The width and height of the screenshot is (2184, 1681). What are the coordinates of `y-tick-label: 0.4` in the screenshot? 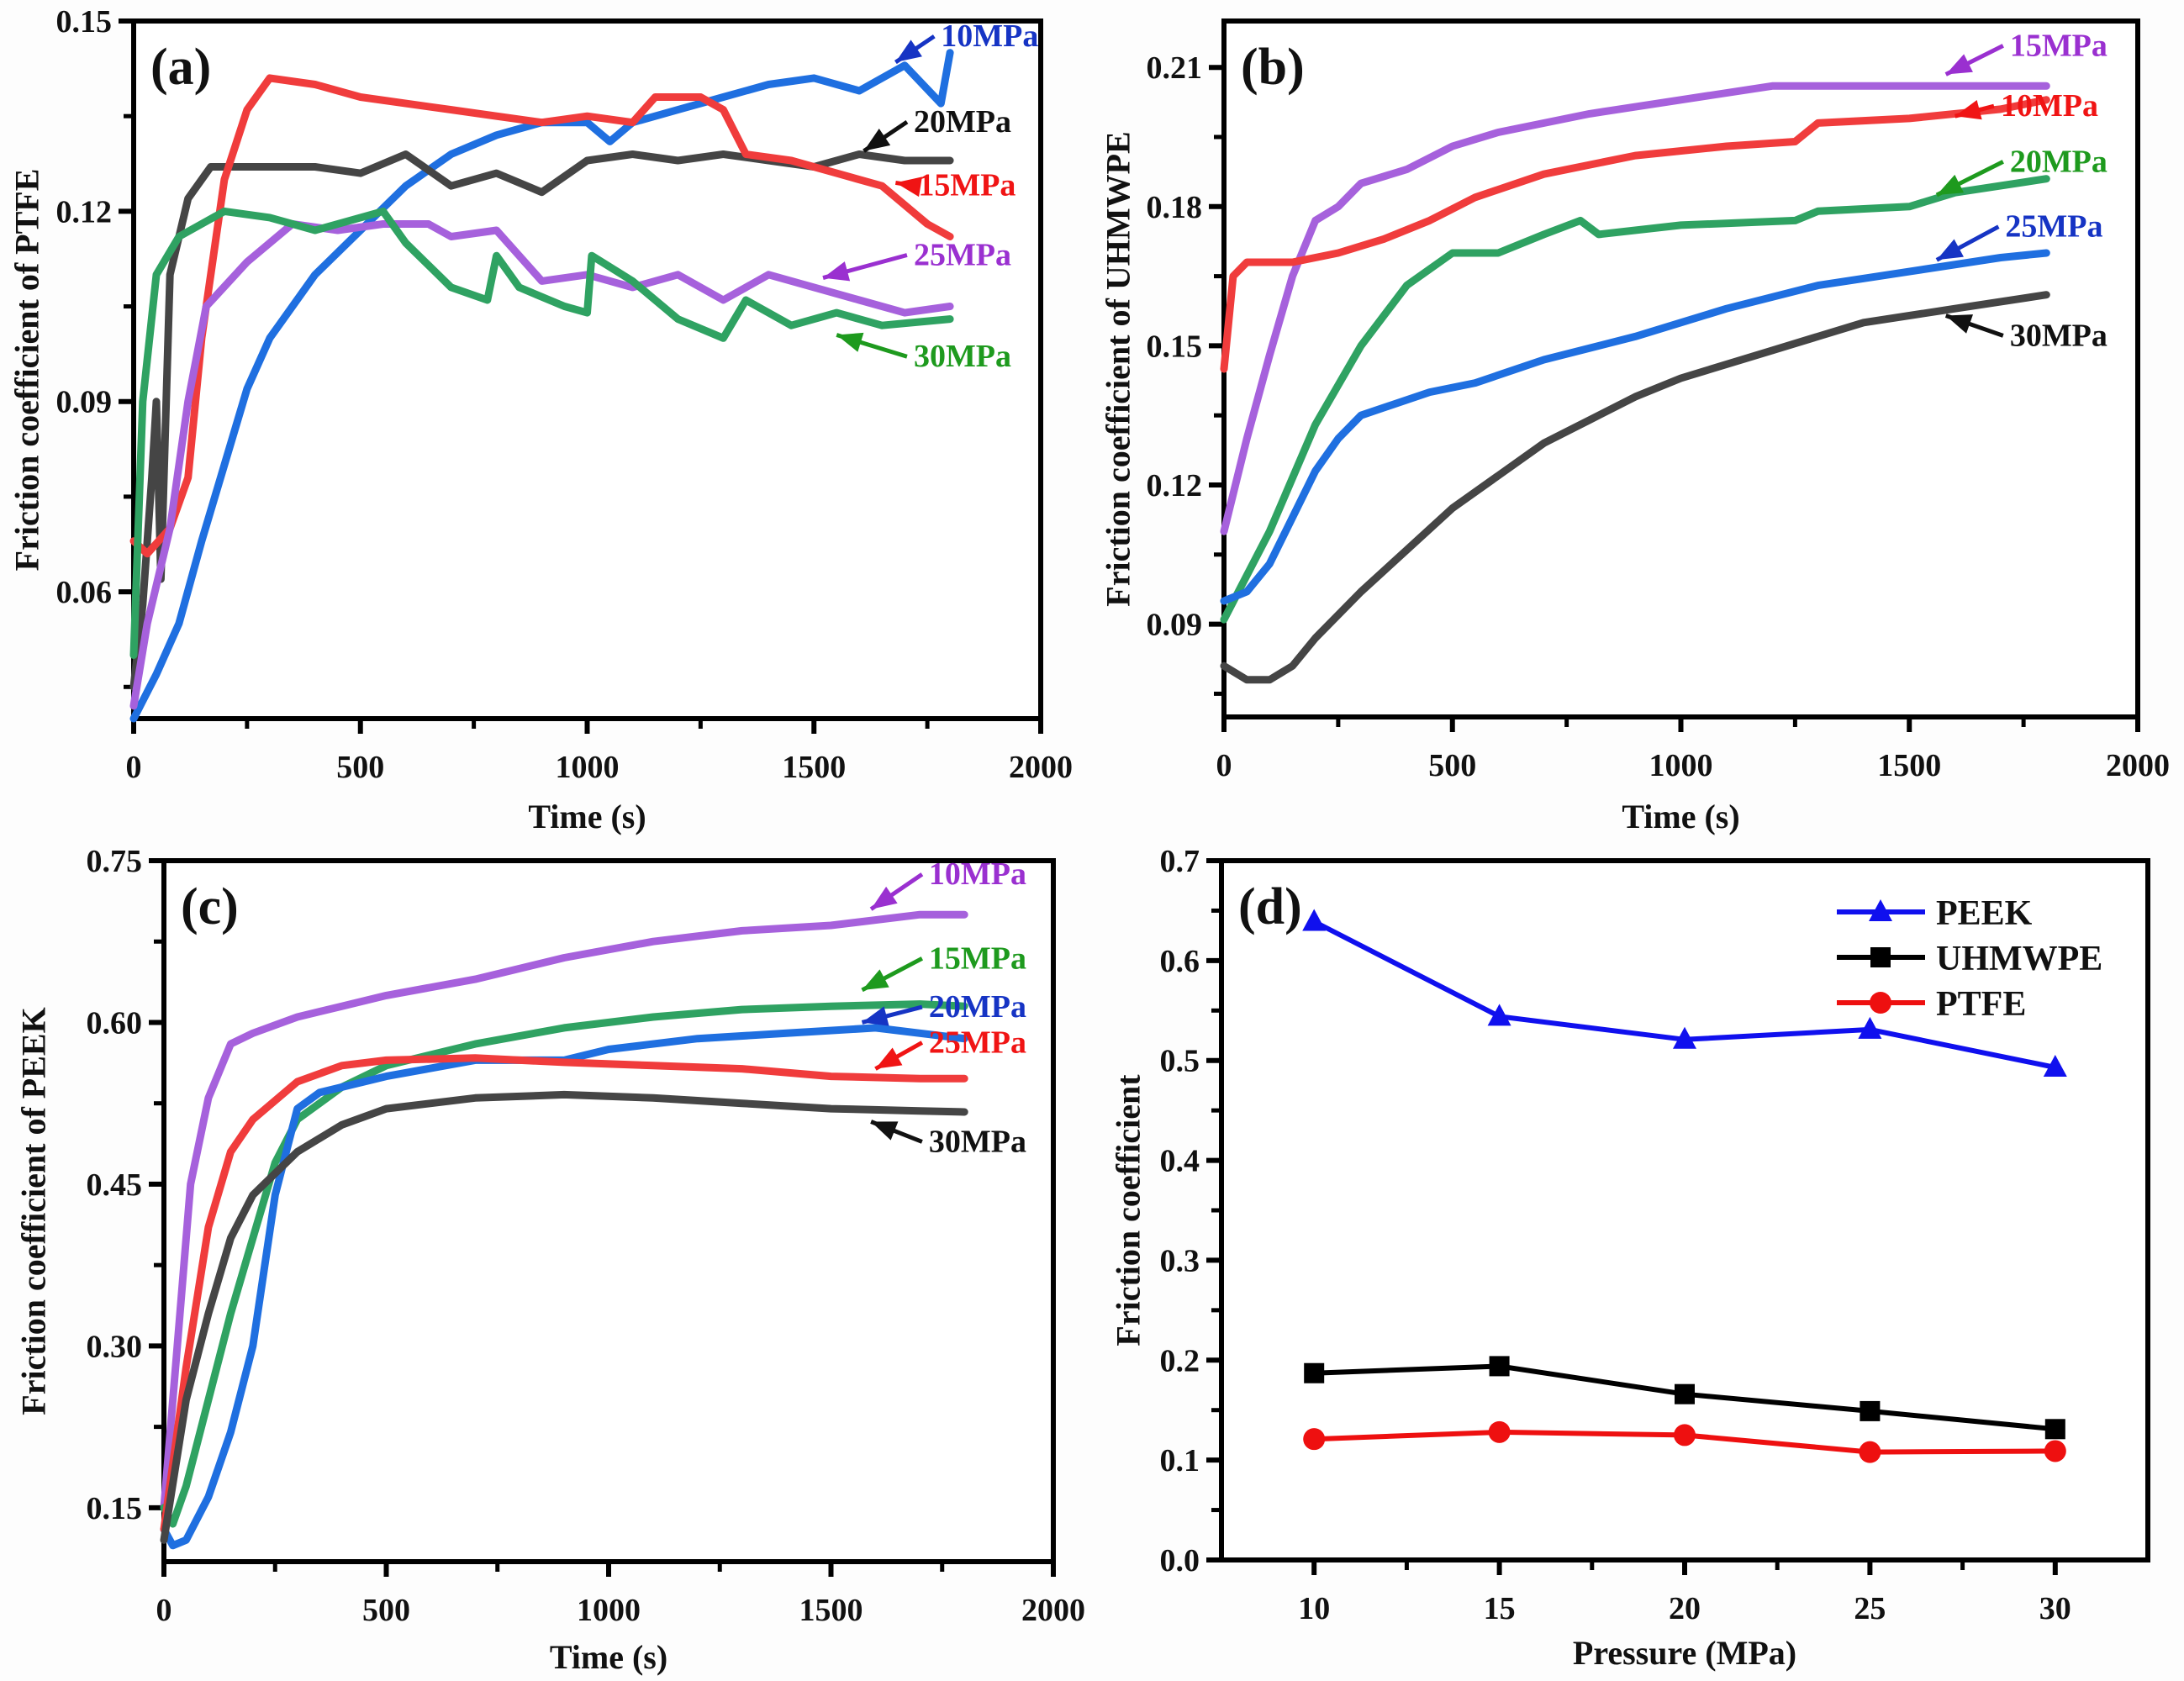 It's located at (1180, 1161).